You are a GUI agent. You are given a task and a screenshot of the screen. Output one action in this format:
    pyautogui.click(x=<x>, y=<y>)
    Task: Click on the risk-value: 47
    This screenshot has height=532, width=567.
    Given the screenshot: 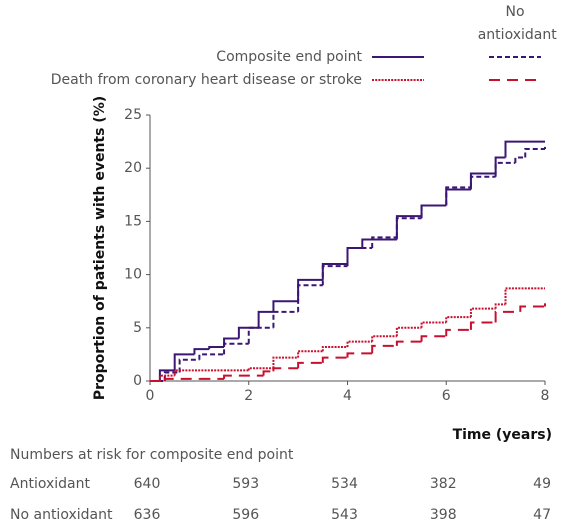 What is the action you would take?
    pyautogui.click(x=542, y=515)
    